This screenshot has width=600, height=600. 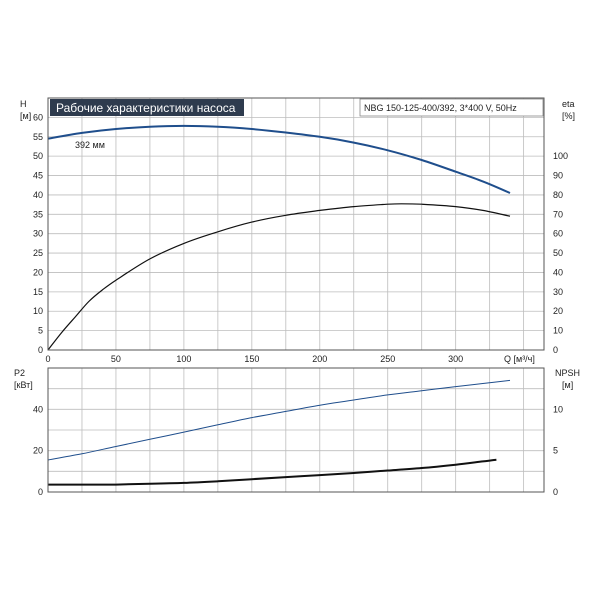 I want to click on eta-tick-label: 0, so click(x=555, y=350).